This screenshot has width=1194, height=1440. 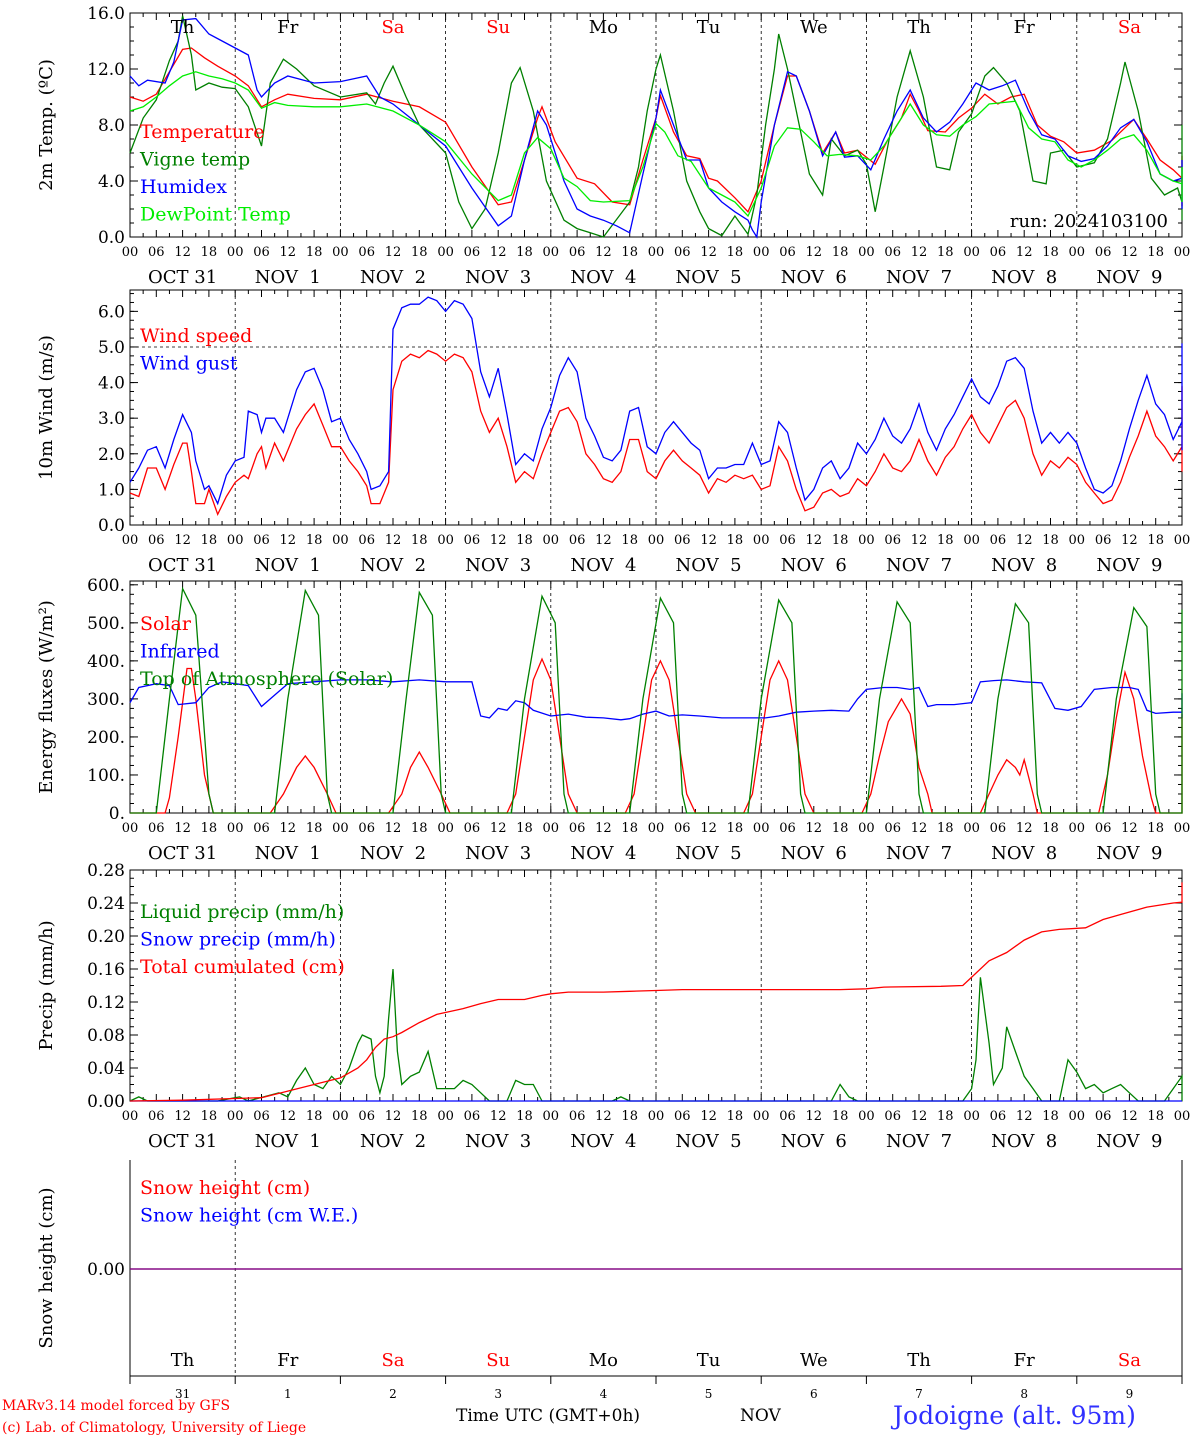 What do you see at coordinates (189, 364) in the screenshot?
I see `legend-entry: Wind gust` at bounding box center [189, 364].